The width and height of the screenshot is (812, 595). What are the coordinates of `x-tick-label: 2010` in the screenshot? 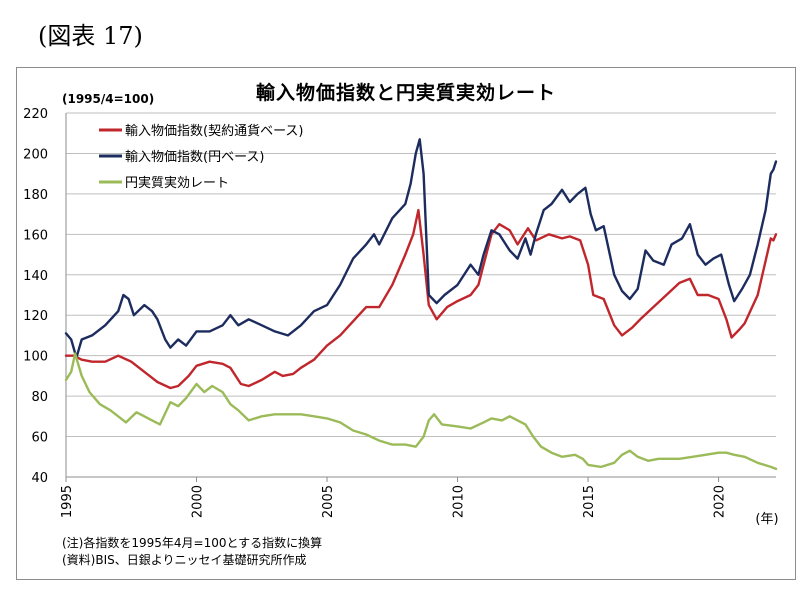 It's located at (459, 501).